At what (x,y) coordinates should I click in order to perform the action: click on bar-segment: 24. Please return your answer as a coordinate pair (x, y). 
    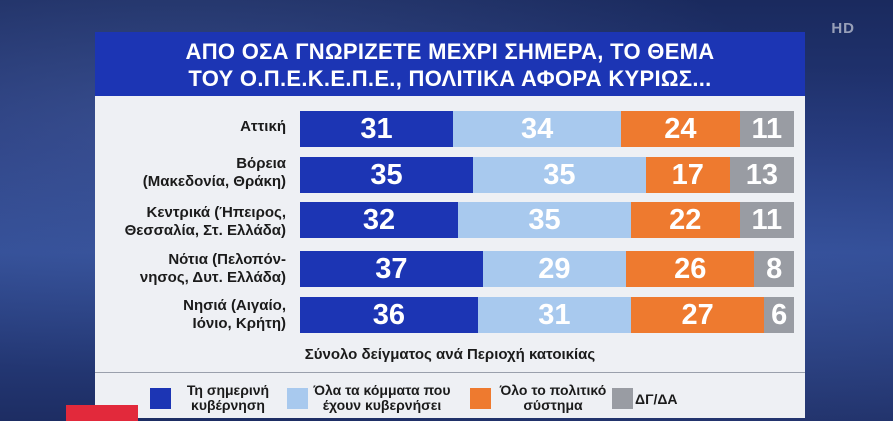
    Looking at the image, I should click on (680, 129).